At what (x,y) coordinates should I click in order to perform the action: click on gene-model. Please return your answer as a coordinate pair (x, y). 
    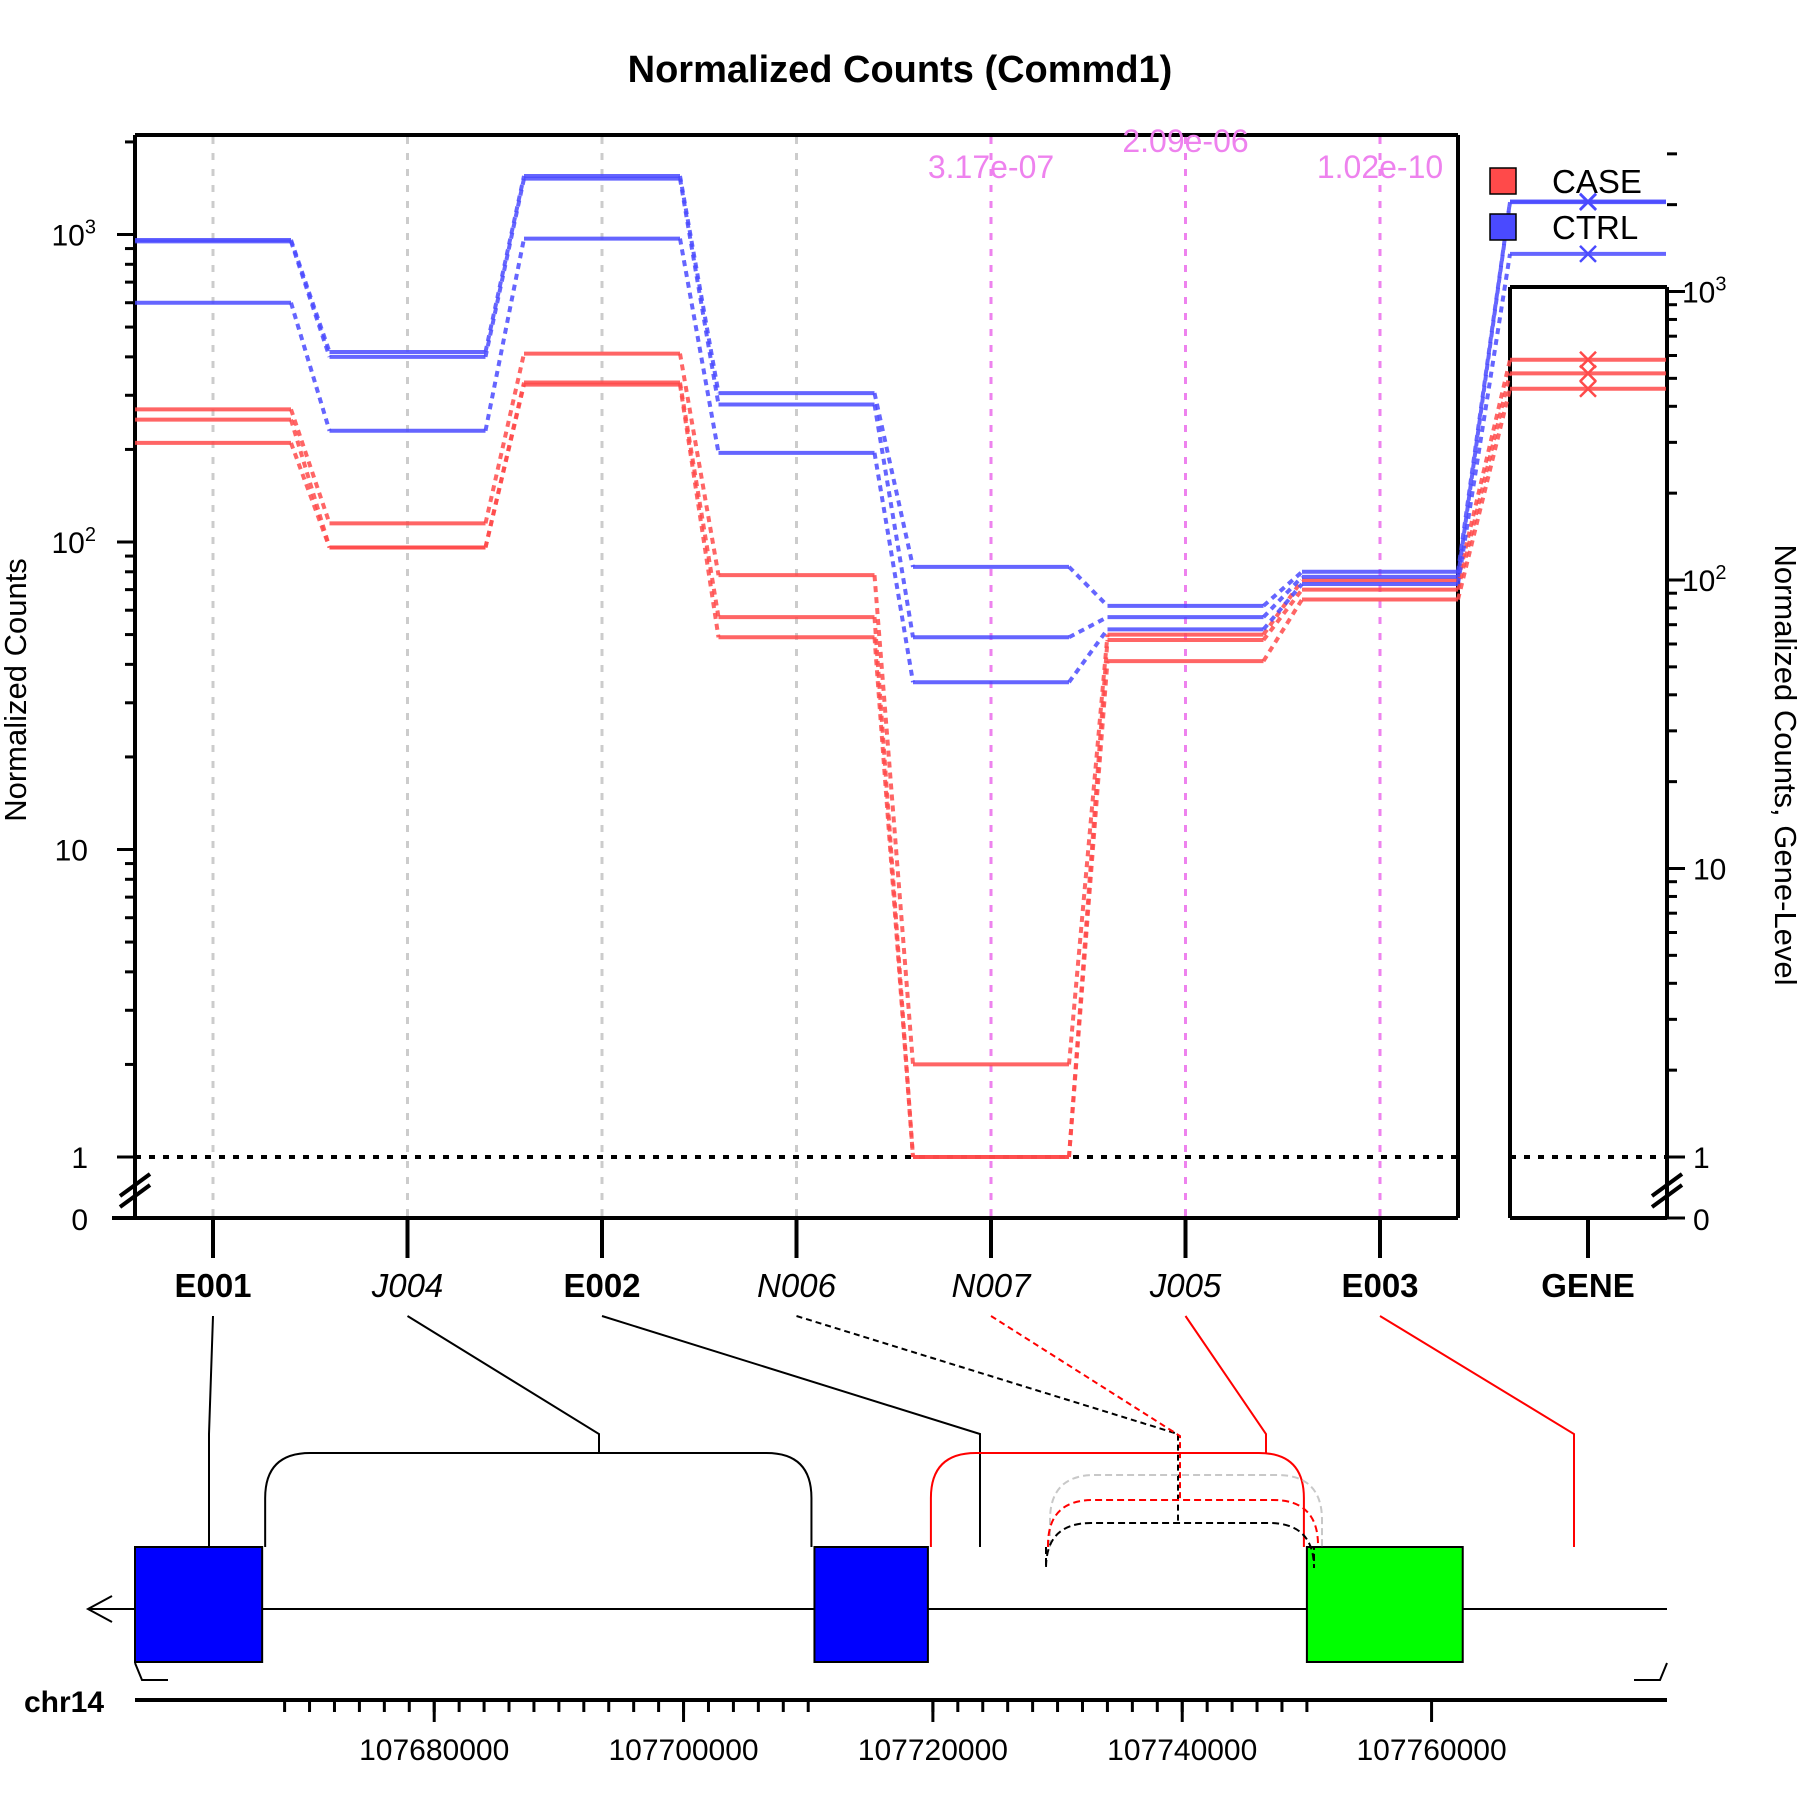
    Looking at the image, I should click on (876, 1566).